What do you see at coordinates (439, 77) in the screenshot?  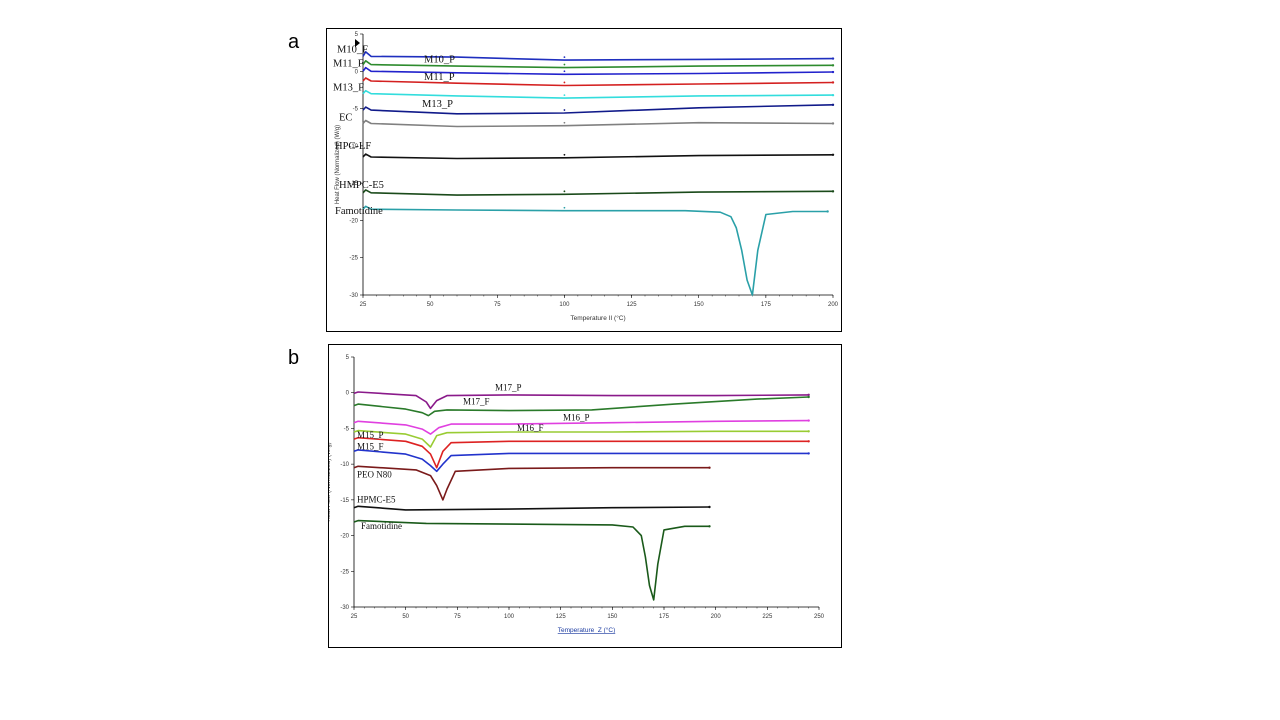 I see `series-label: M11_P` at bounding box center [439, 77].